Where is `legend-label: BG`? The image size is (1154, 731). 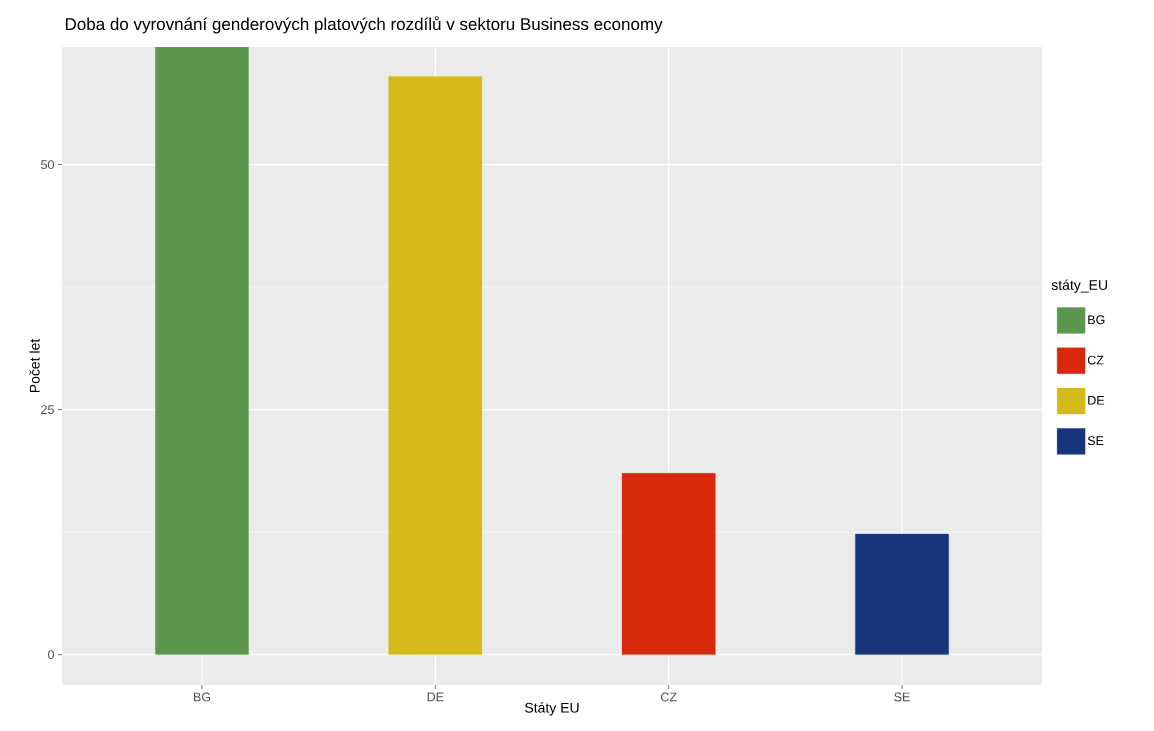 legend-label: BG is located at coordinates (1096, 320).